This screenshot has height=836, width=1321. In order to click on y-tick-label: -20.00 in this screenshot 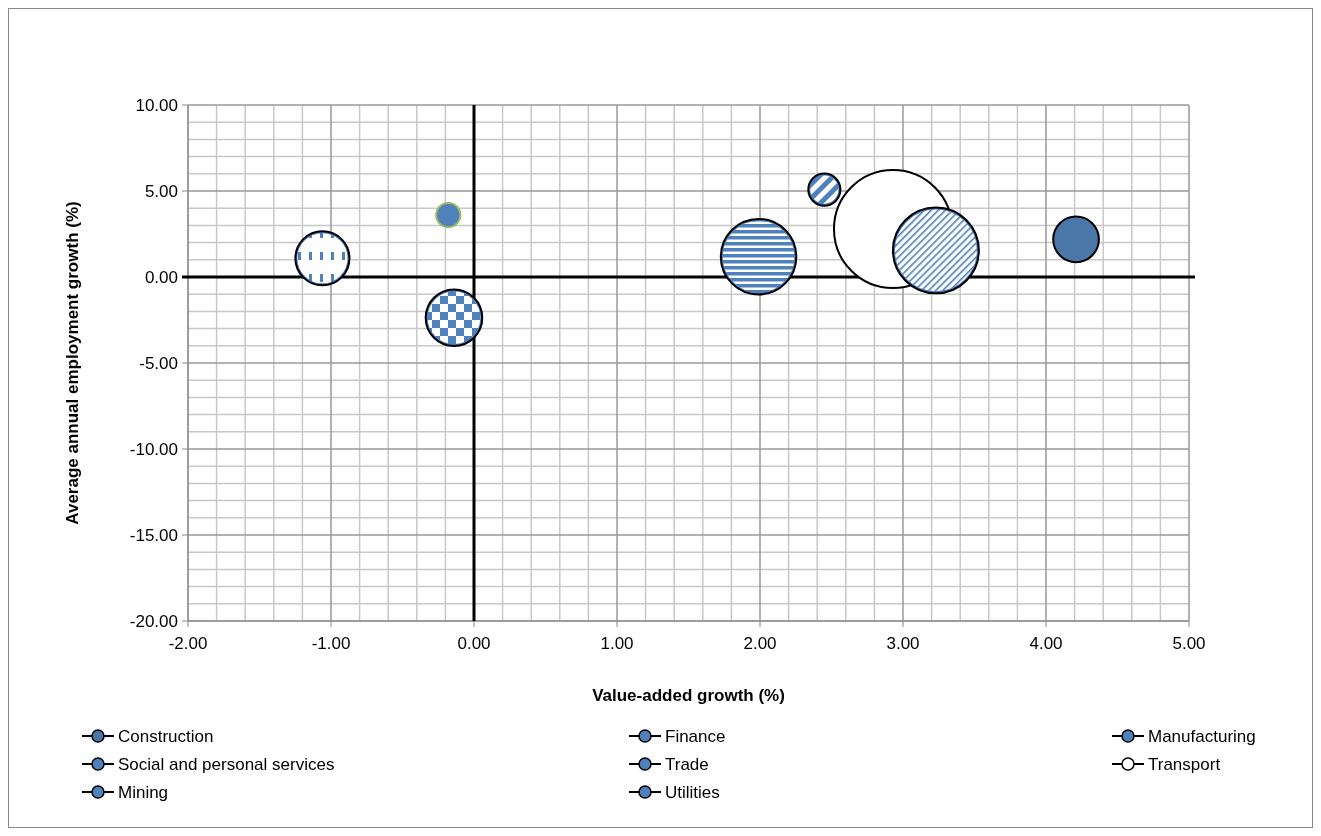, I will do `click(153, 621)`.